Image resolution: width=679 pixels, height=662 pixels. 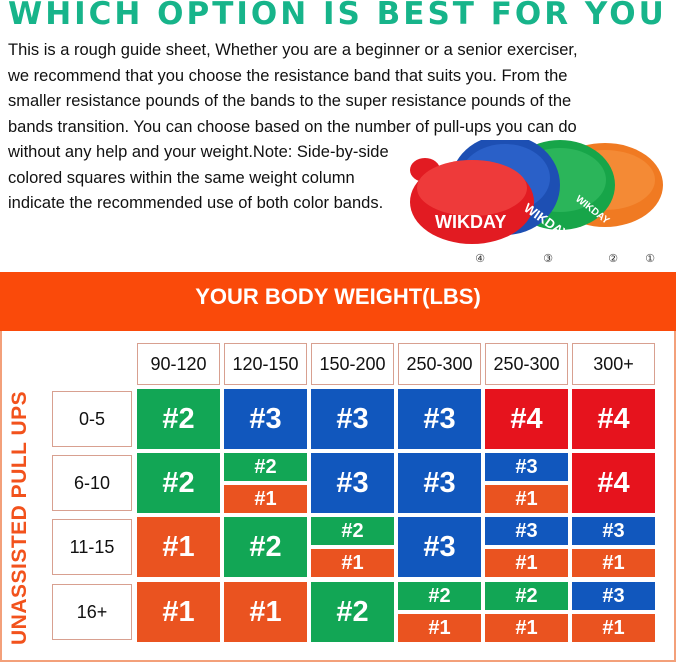 I want to click on weight-column-header: 120-150, so click(x=265, y=364).